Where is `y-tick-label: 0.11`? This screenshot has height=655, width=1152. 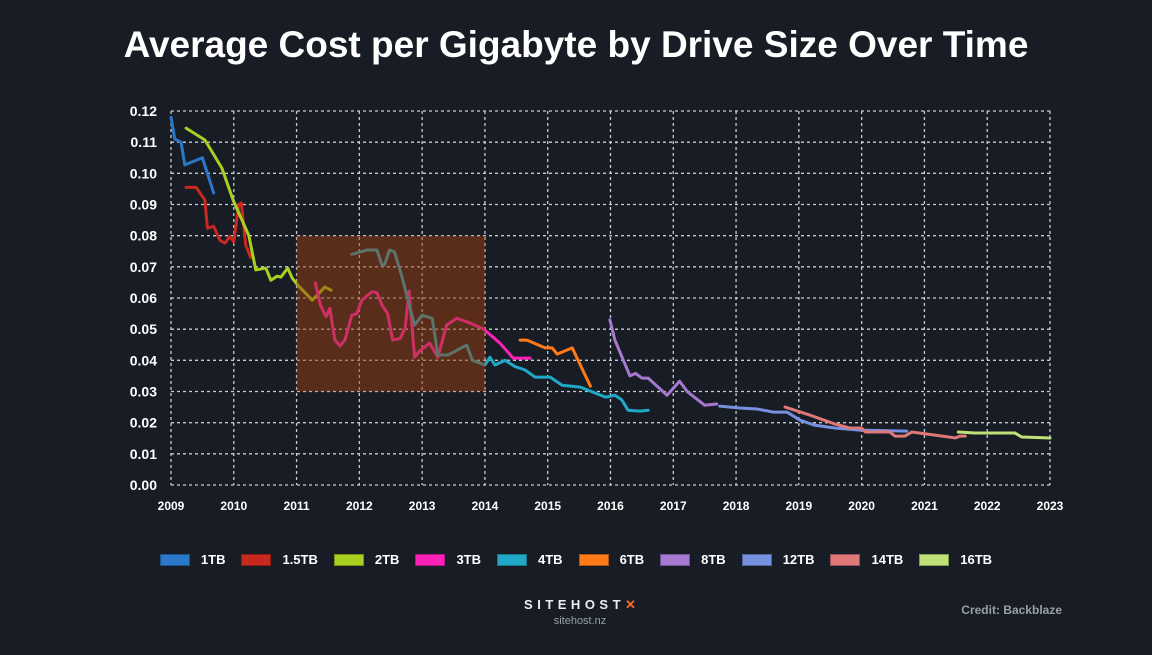
y-tick-label: 0.11 is located at coordinates (144, 142).